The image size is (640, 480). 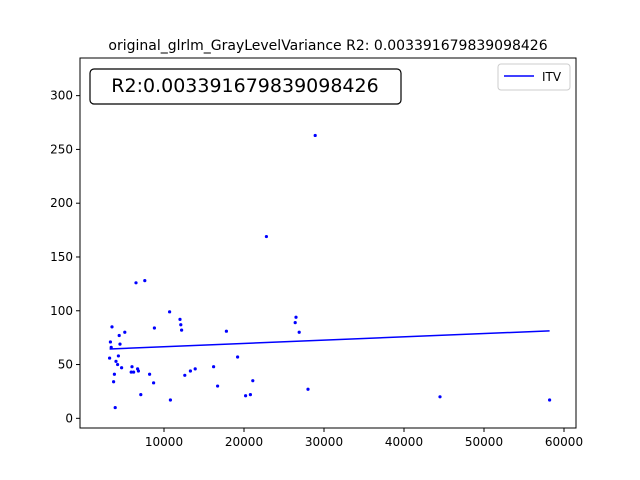 I want to click on x-axis: 10000 20000 30000 40000 50000 60000, so click(x=364, y=438).